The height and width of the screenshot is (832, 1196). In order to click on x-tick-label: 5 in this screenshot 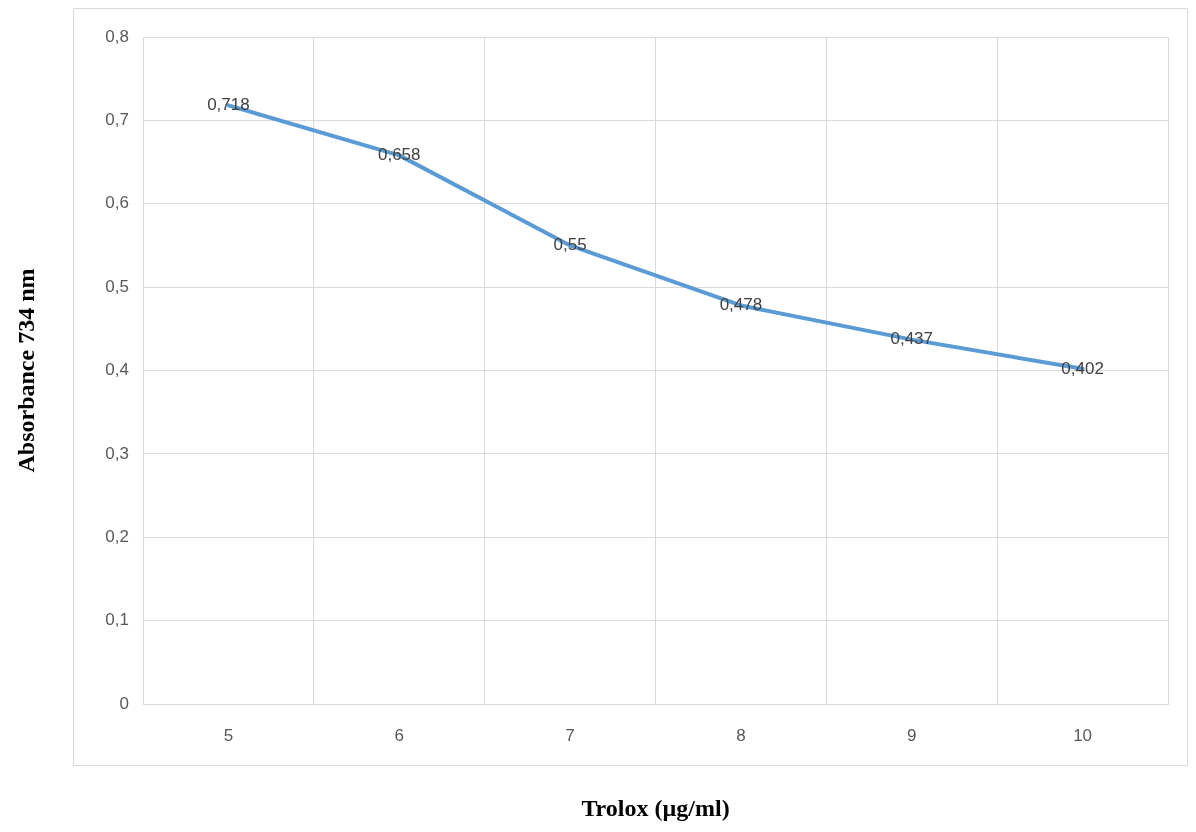, I will do `click(228, 735)`.